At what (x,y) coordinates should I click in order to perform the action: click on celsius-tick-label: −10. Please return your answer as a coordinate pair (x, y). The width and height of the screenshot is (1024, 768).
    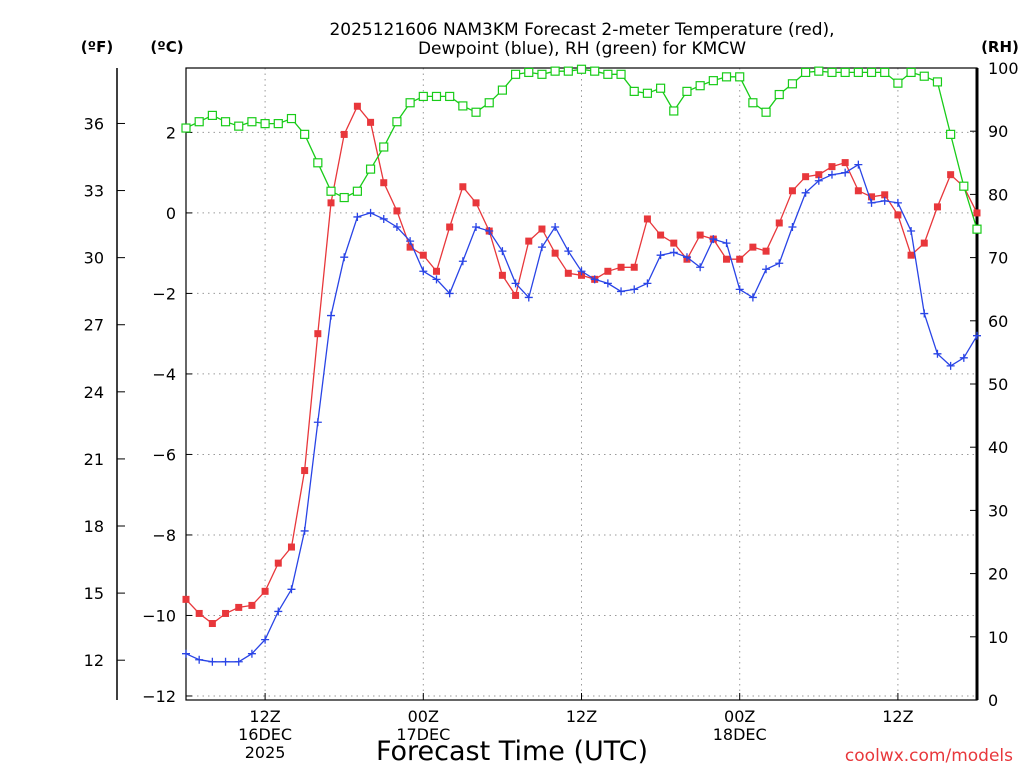
    Looking at the image, I should click on (159, 615).